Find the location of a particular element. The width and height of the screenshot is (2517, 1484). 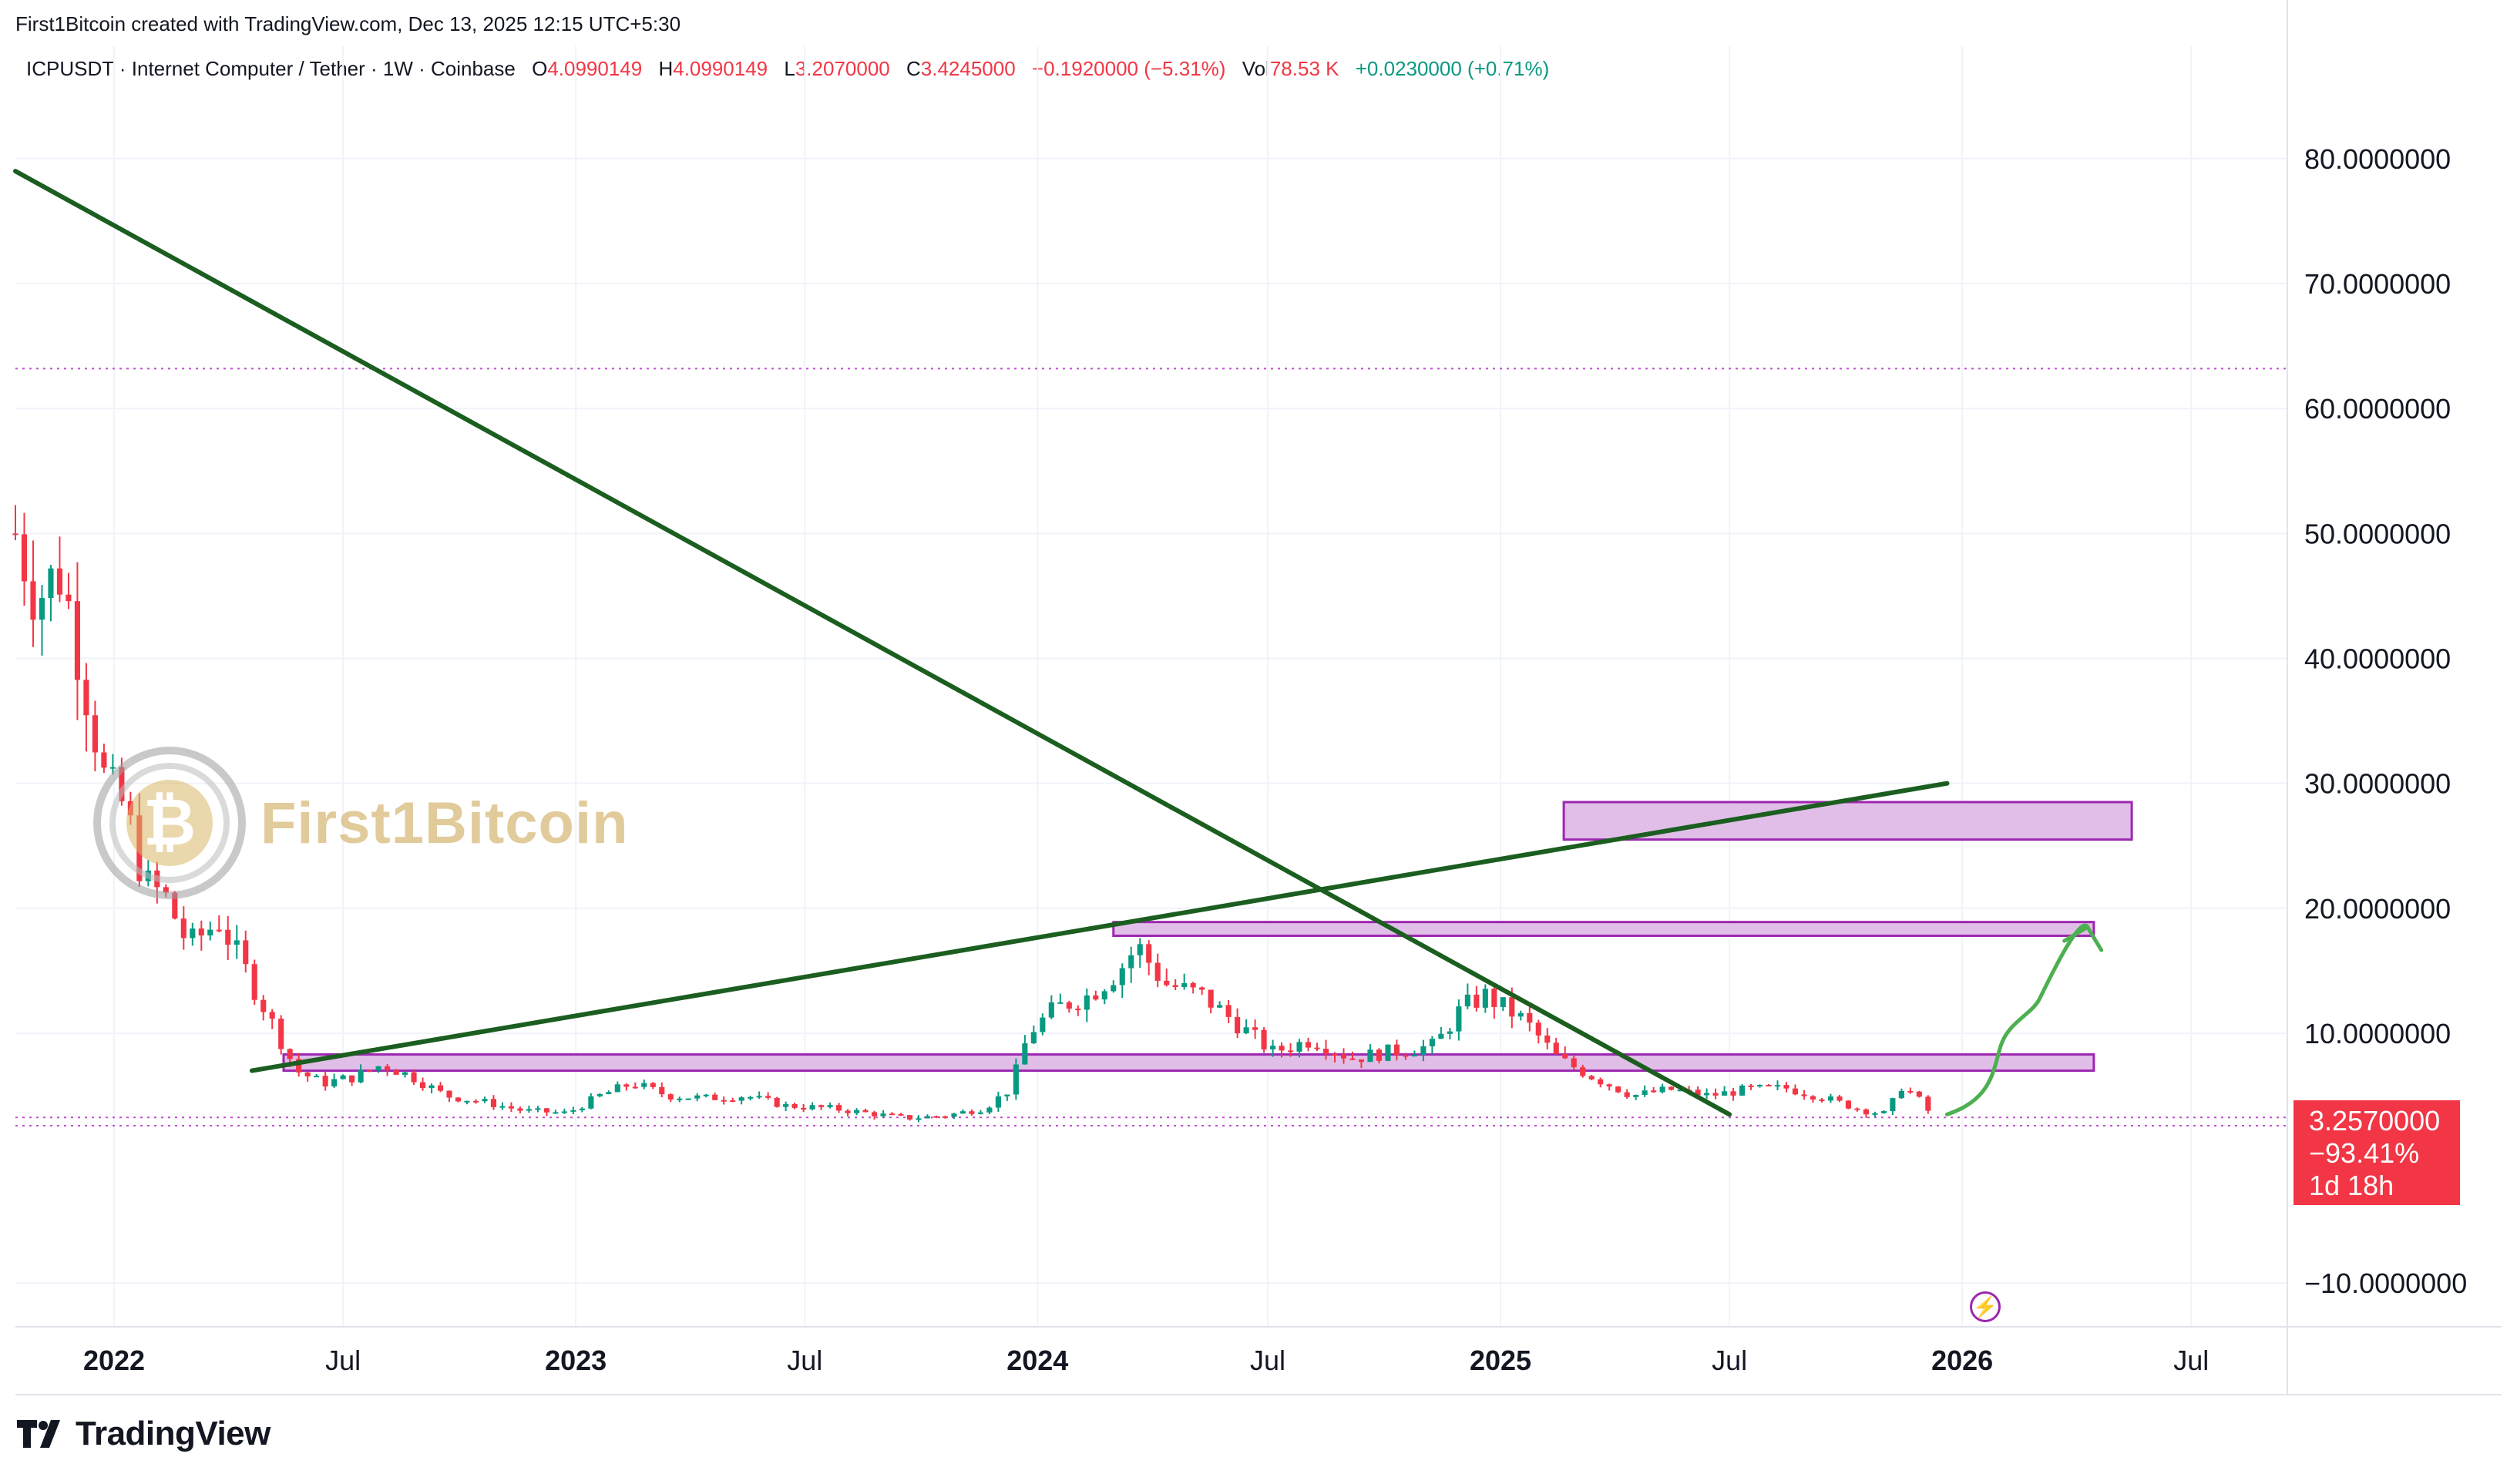

last-price-tag: 3.2570000 −93.41% 1d 18h is located at coordinates (2377, 1152).